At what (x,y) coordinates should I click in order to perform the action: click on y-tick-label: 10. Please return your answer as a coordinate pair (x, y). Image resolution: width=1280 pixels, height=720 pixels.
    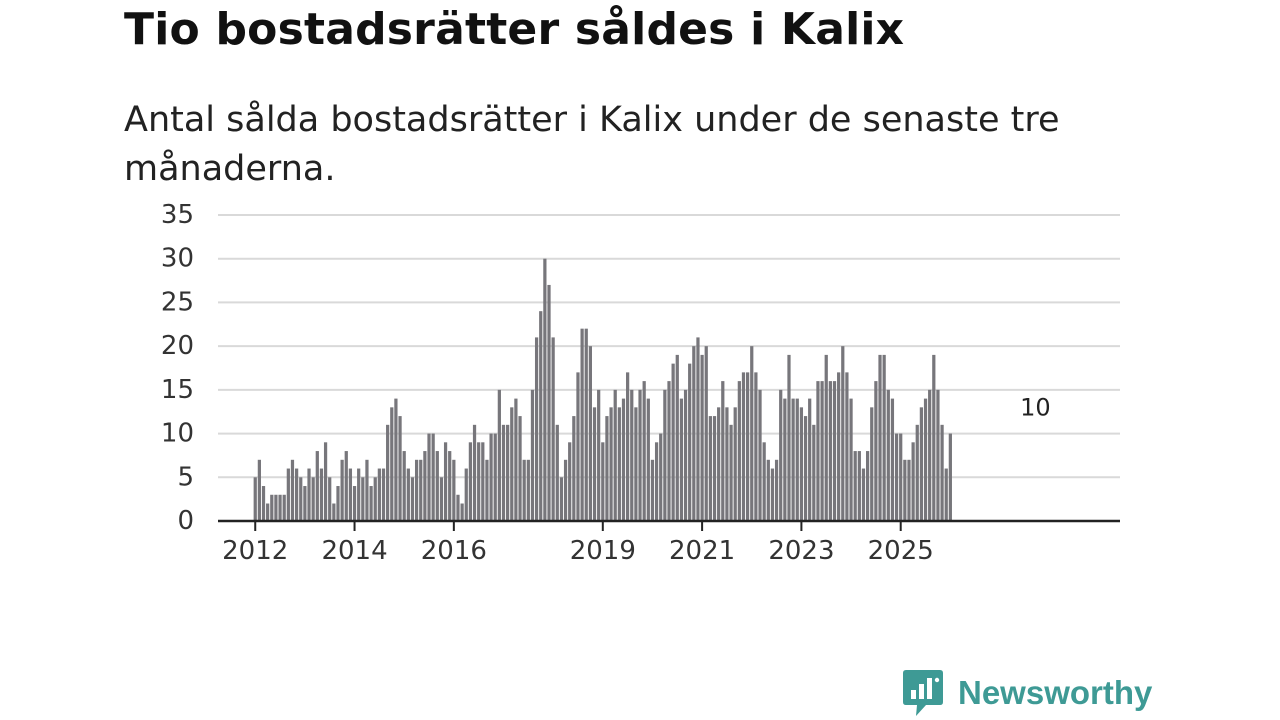
    Looking at the image, I should click on (177, 434).